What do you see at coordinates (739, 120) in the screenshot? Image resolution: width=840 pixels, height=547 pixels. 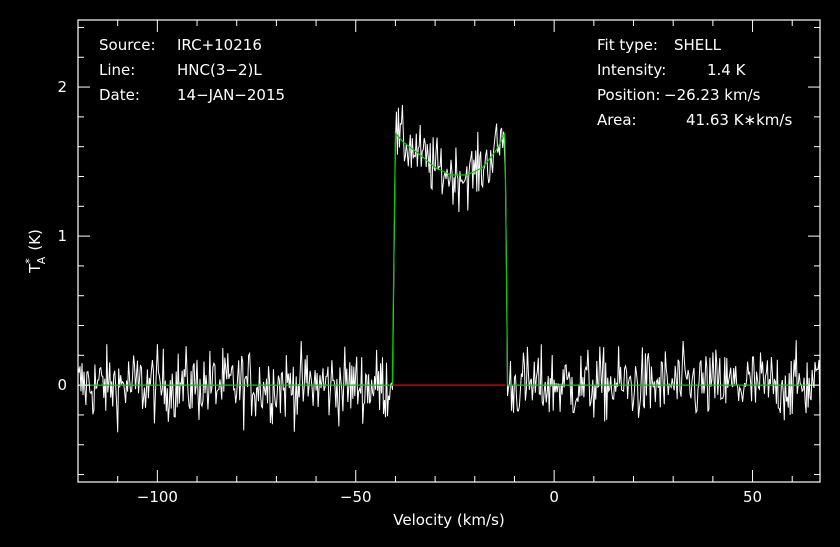 I see `info-area-value: 41.63 K∗km/s` at bounding box center [739, 120].